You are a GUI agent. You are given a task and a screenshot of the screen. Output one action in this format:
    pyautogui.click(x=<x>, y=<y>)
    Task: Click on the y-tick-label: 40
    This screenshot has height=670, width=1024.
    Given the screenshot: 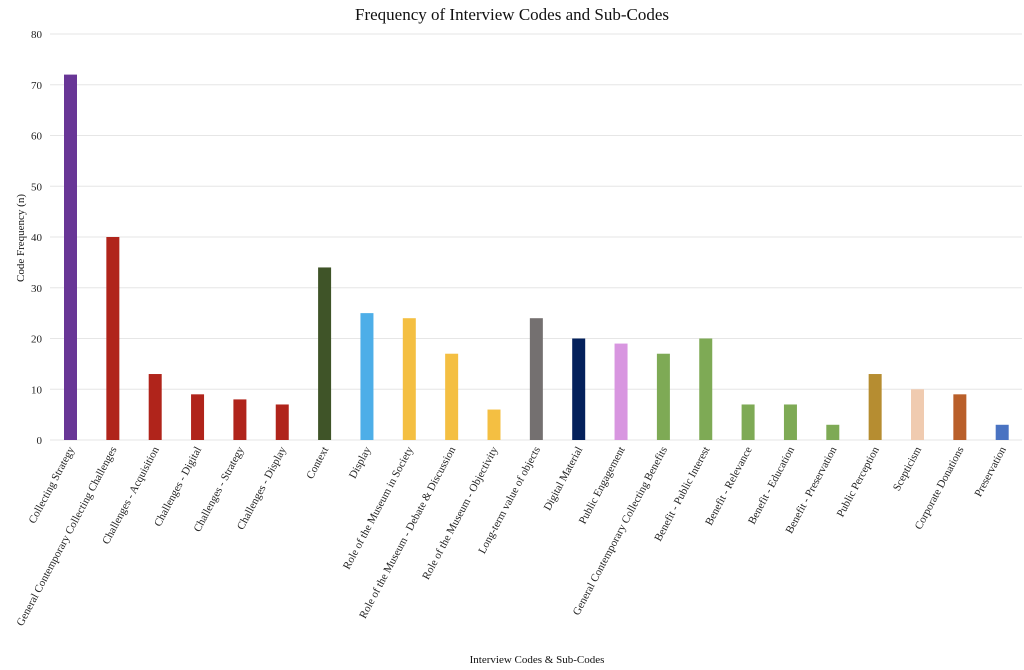 What is the action you would take?
    pyautogui.click(x=37, y=238)
    